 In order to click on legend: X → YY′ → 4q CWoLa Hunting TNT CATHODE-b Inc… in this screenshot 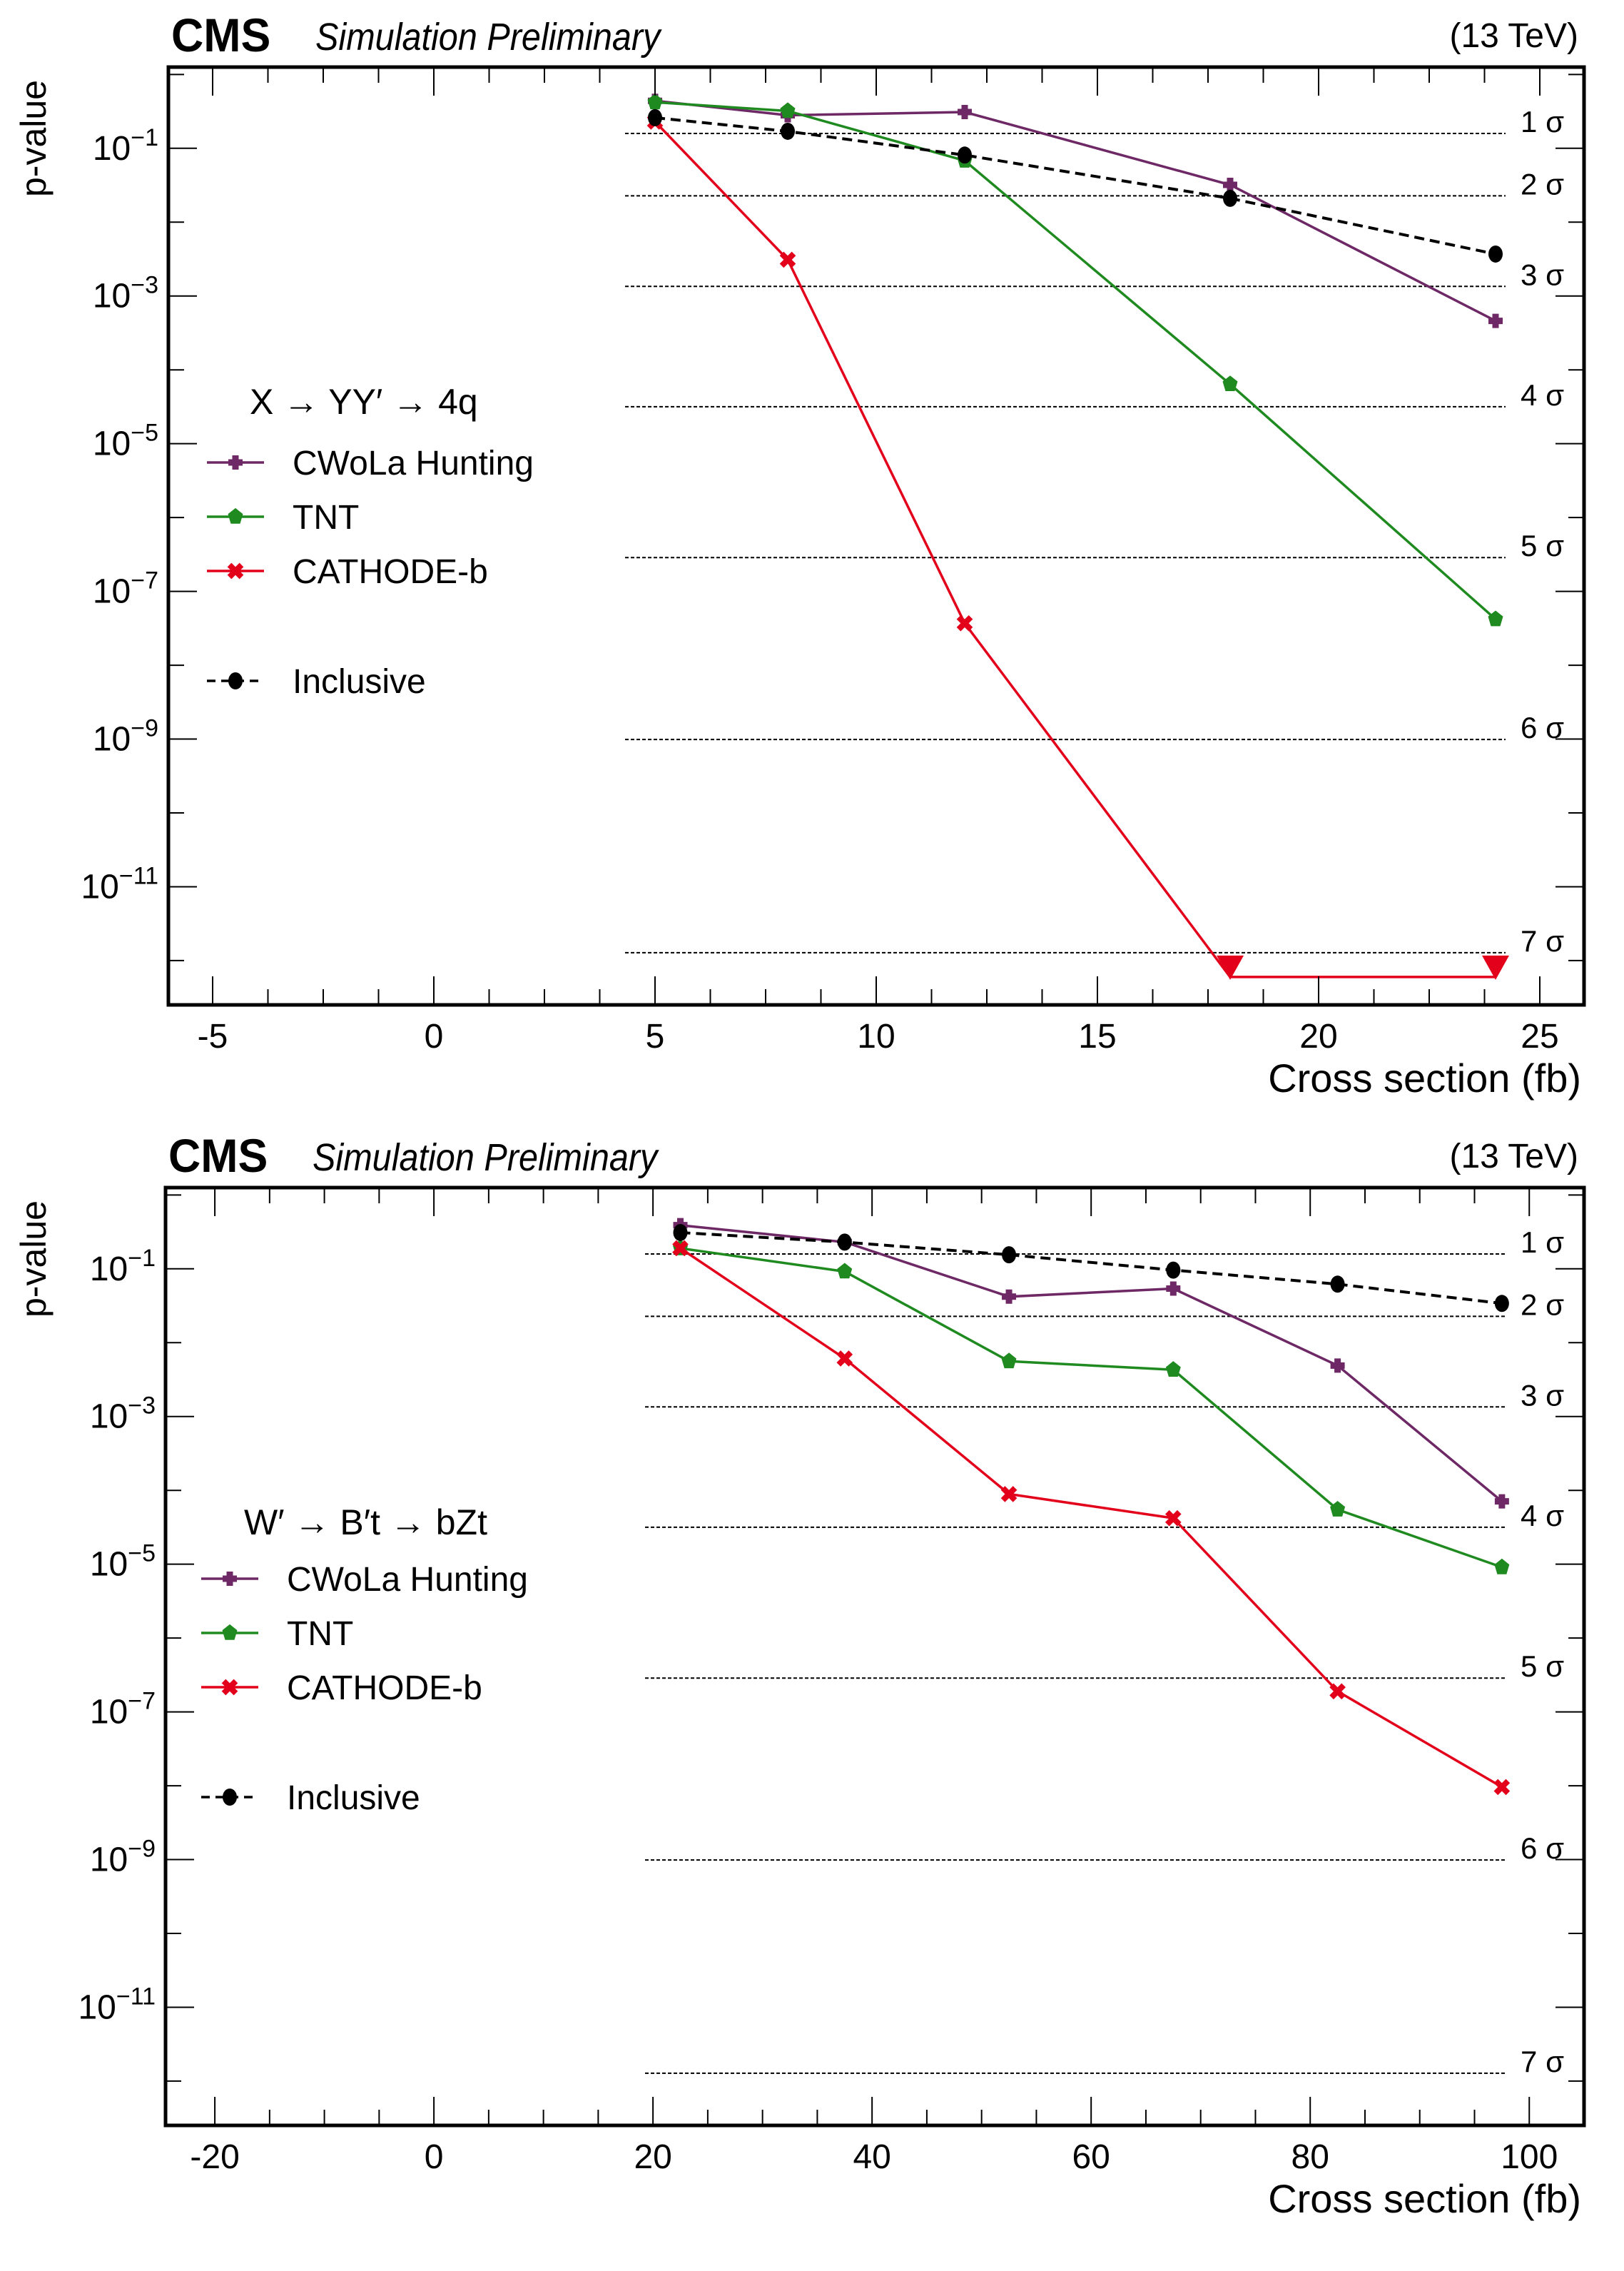, I will do `click(370, 541)`.